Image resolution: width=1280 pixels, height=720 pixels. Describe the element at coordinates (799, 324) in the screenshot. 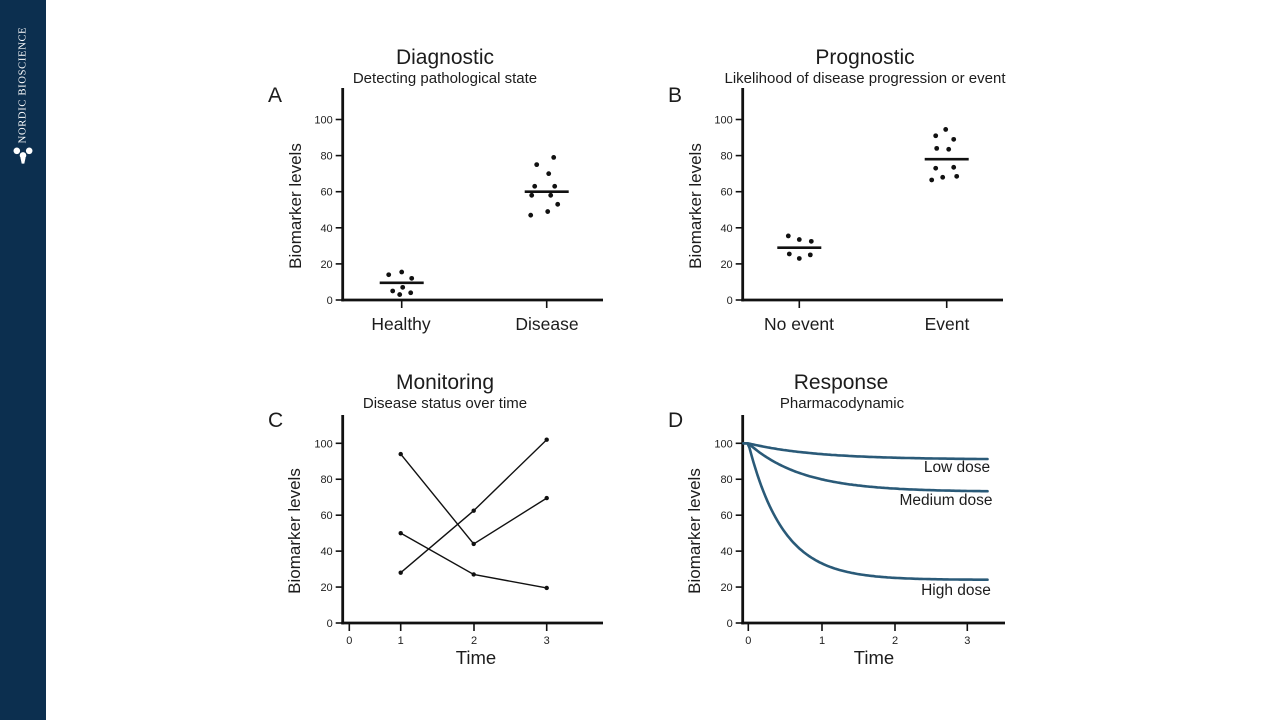

I see `panel-b-cat-noevent: No event` at that location.